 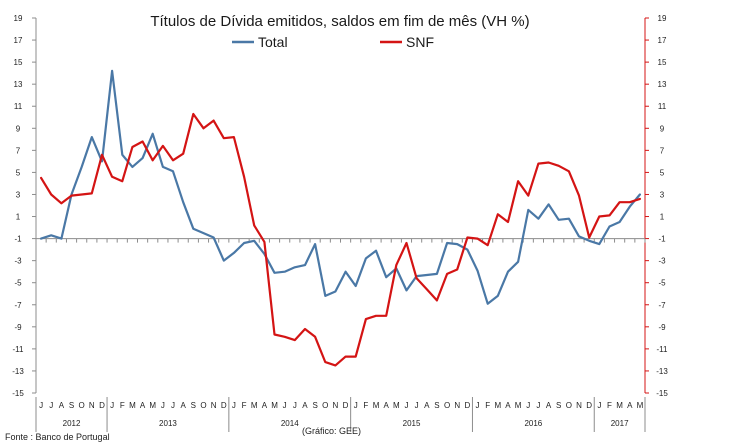 What do you see at coordinates (72, 423) in the screenshot?
I see `year-label: 2012` at bounding box center [72, 423].